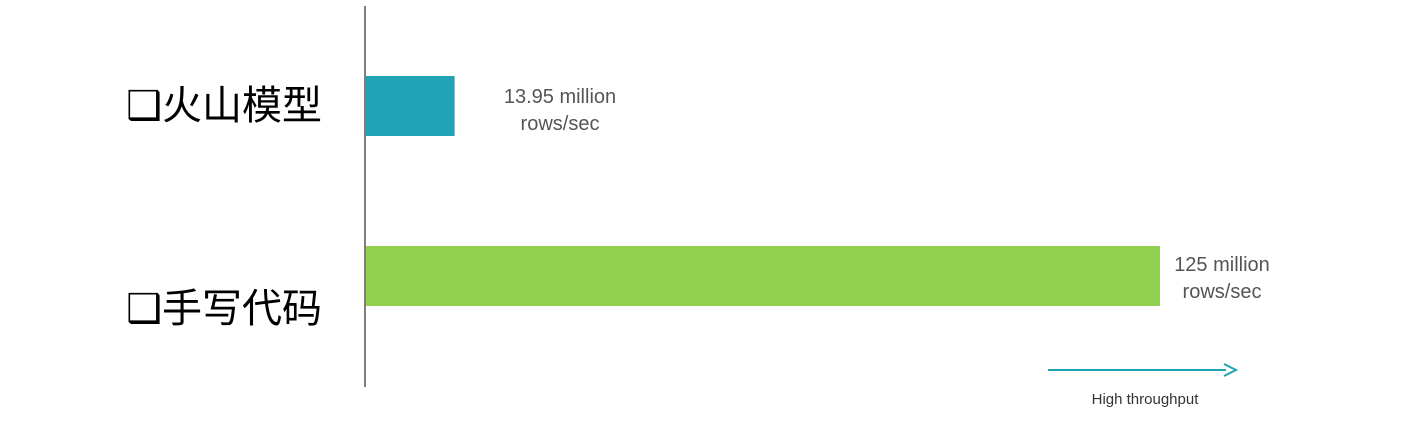  What do you see at coordinates (224, 309) in the screenshot?
I see `category-label-2: ❑手写代码` at bounding box center [224, 309].